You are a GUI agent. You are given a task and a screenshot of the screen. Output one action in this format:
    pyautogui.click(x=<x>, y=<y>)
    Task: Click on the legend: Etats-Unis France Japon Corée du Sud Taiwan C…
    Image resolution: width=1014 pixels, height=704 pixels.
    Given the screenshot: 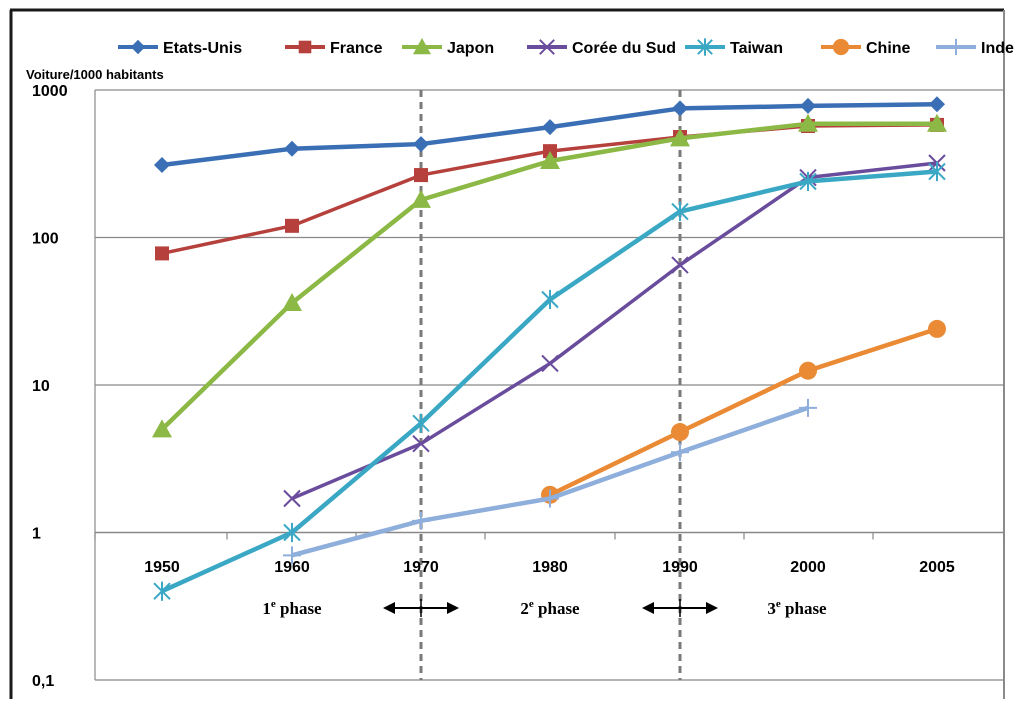 What is the action you would take?
    pyautogui.click(x=566, y=47)
    